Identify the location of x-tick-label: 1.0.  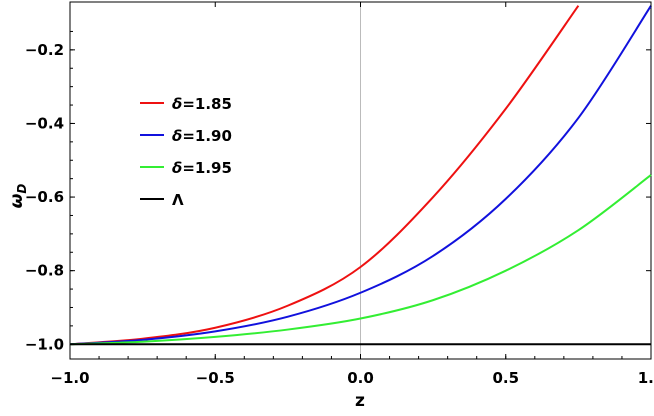
(646, 378).